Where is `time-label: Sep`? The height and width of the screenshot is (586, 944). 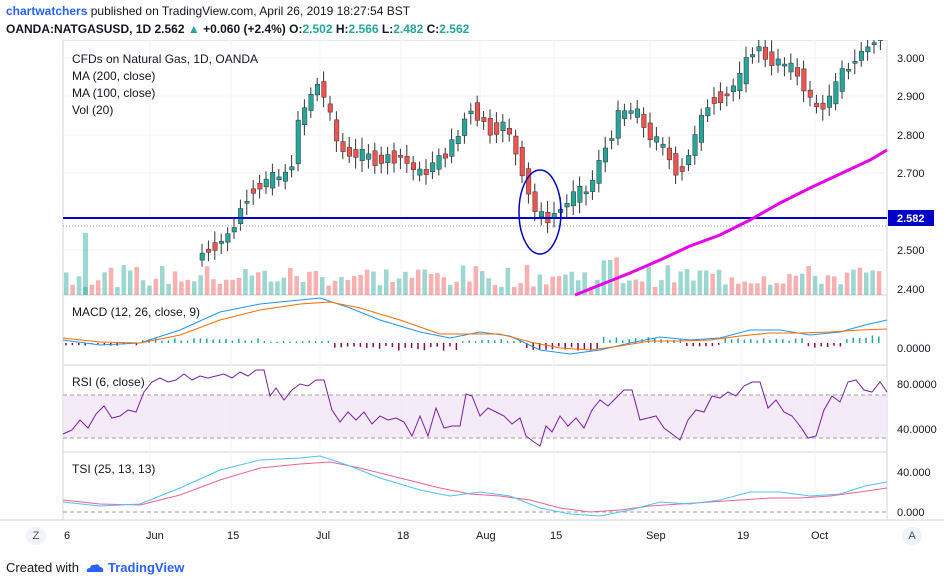
time-label: Sep is located at coordinates (656, 536).